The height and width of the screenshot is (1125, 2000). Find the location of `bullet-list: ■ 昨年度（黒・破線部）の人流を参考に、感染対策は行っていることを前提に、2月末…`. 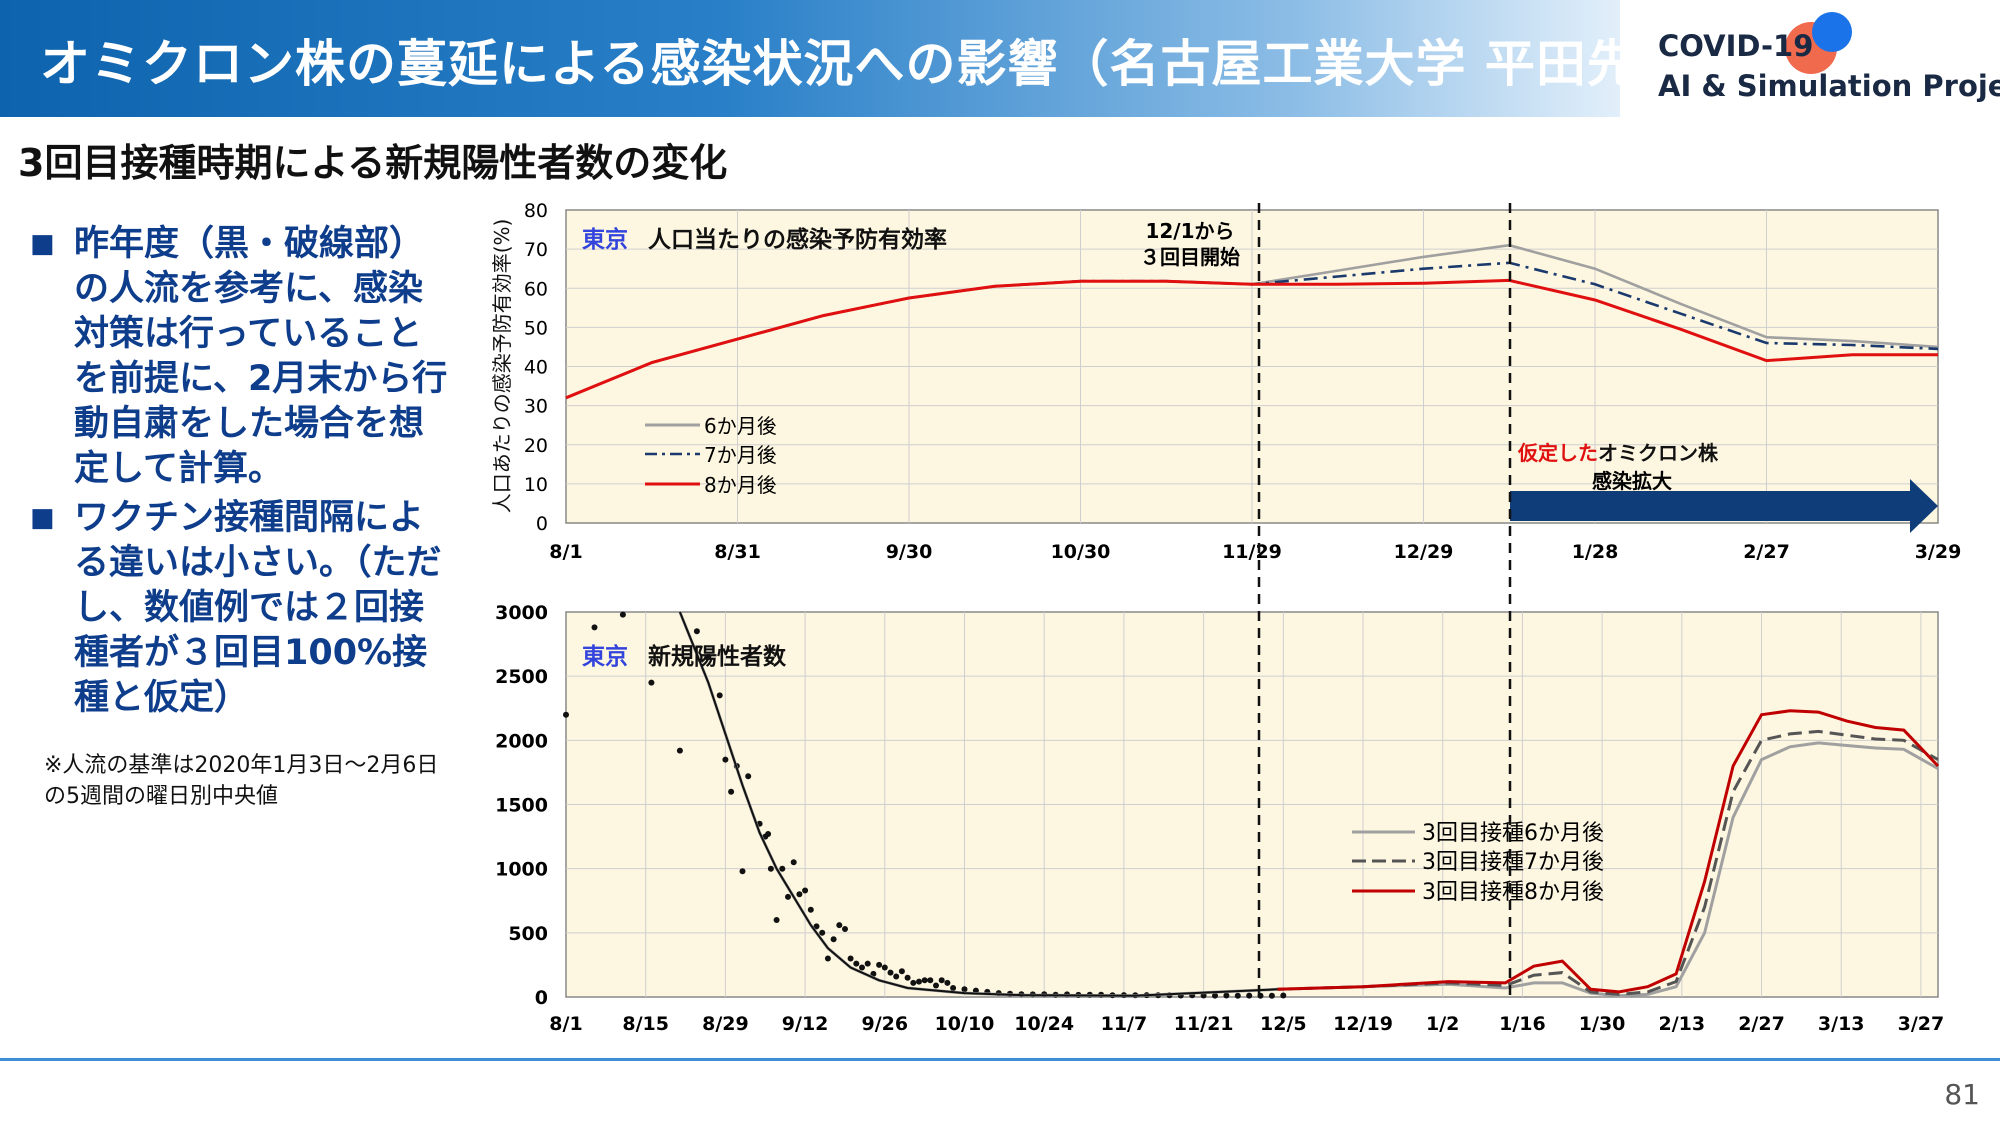

bullet-list: ■ 昨年度（黒・破線部）の人流を参考に、感染対策は行っていることを前提に、2月末… is located at coordinates (240, 473).